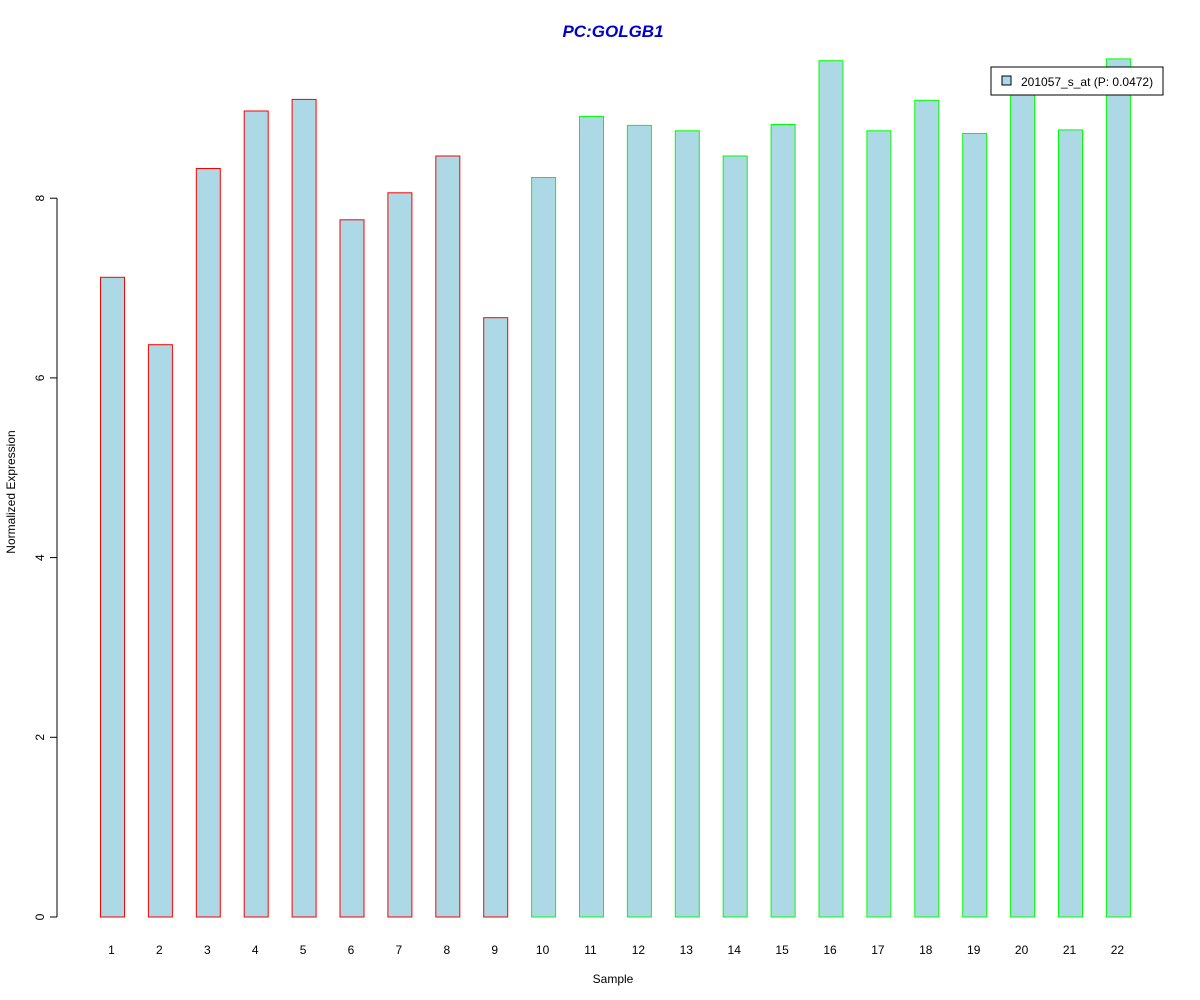 Image resolution: width=1200 pixels, height=1000 pixels. Describe the element at coordinates (1006, 80) in the screenshot. I see `legend-swatch` at that location.